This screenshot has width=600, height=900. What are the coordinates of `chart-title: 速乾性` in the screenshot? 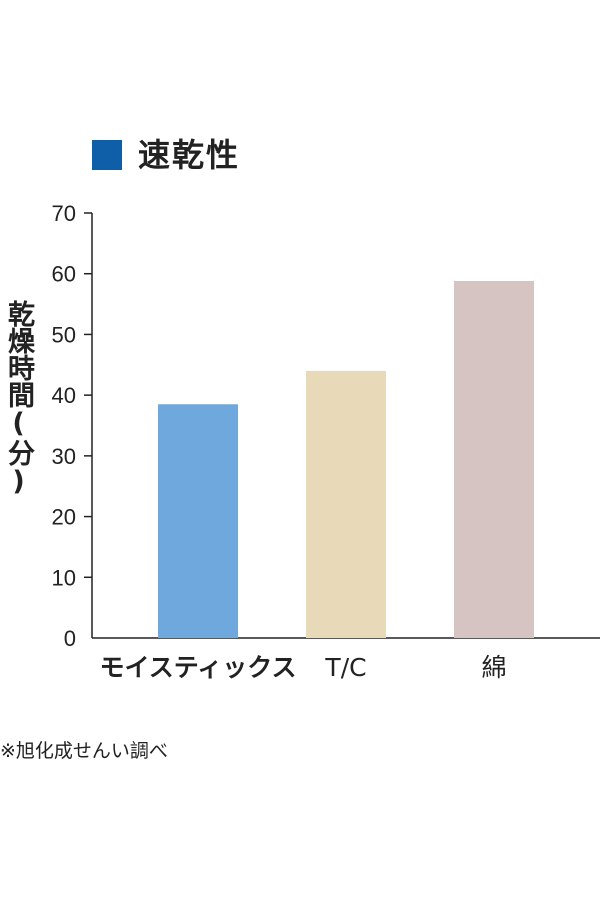 It's located at (189, 155).